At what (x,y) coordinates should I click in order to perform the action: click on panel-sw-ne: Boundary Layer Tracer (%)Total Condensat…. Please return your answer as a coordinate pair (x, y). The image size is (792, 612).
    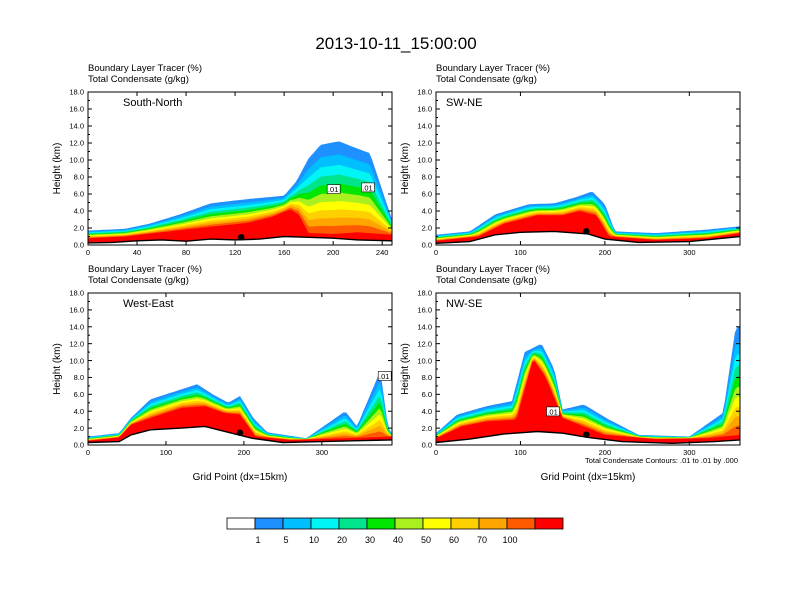
    Looking at the image, I should click on (570, 160).